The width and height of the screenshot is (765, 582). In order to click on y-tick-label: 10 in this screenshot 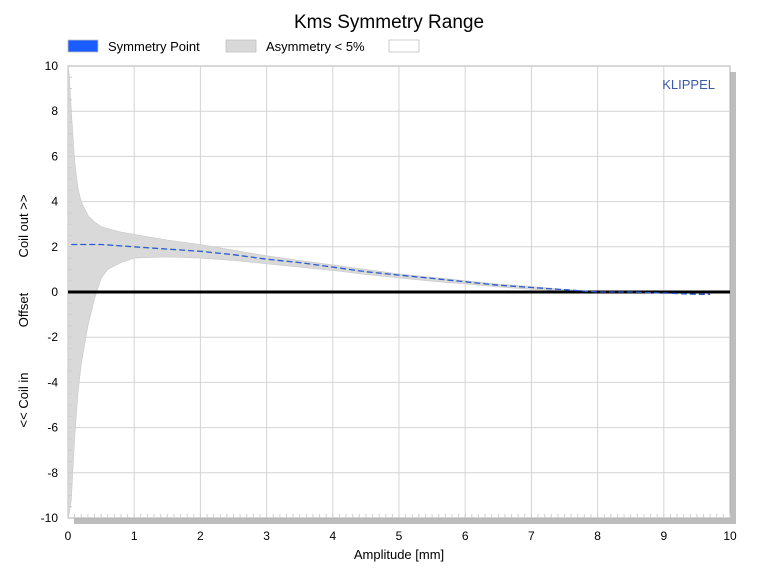, I will do `click(52, 66)`.